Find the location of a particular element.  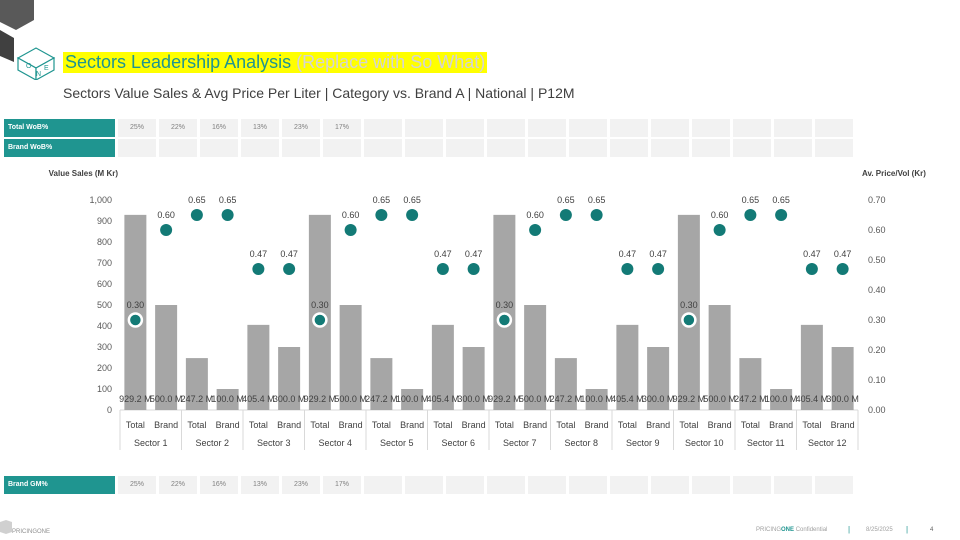

total-wob-label: Total WoB% is located at coordinates (59, 128).